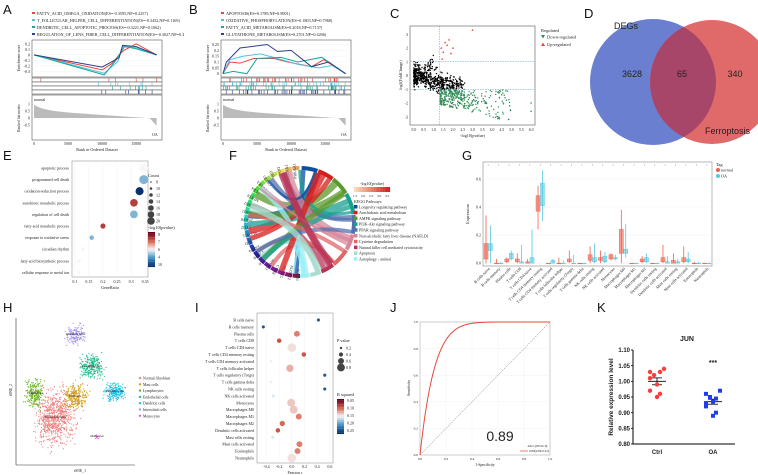  What do you see at coordinates (154, 404) in the screenshot?
I see `legend-entry: Dendritic cells` at bounding box center [154, 404].